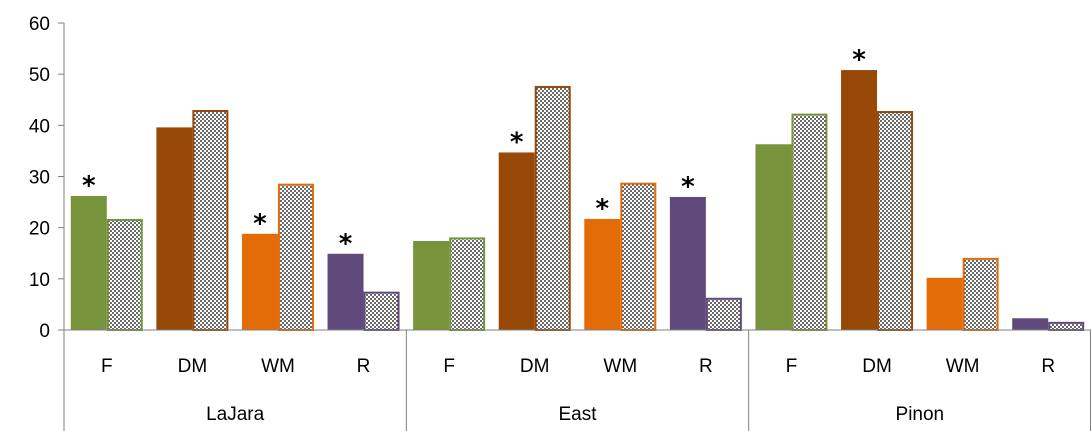 The height and width of the screenshot is (431, 1091). Describe the element at coordinates (124, 274) in the screenshot. I see `bar-dotted-lajara-f` at that location.